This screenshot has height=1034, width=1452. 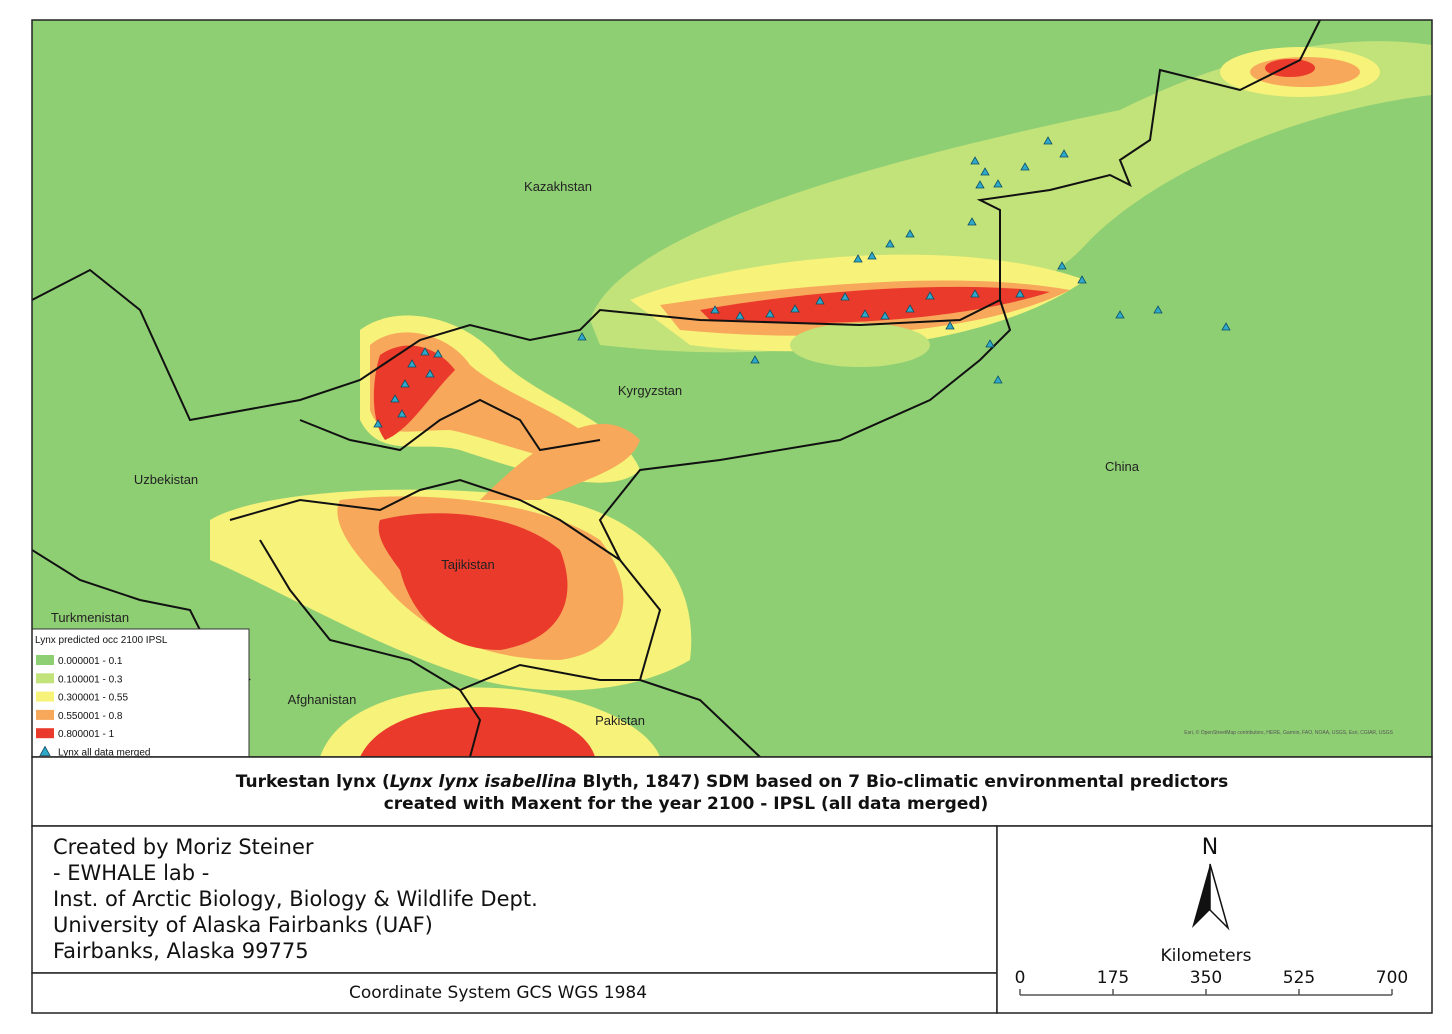 What do you see at coordinates (483, 782) in the screenshot?
I see `title-species: Lynx lynx isabellina` at bounding box center [483, 782].